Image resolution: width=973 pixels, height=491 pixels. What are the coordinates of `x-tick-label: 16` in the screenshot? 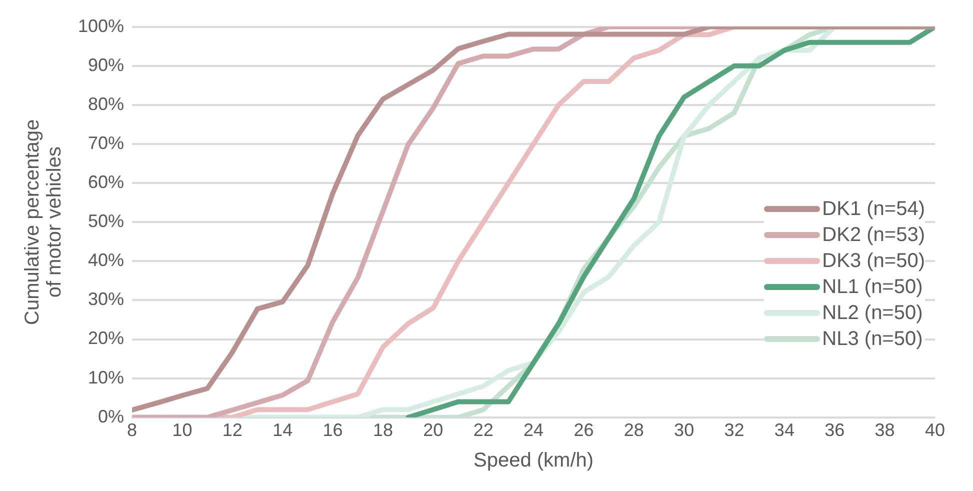 It's located at (332, 430).